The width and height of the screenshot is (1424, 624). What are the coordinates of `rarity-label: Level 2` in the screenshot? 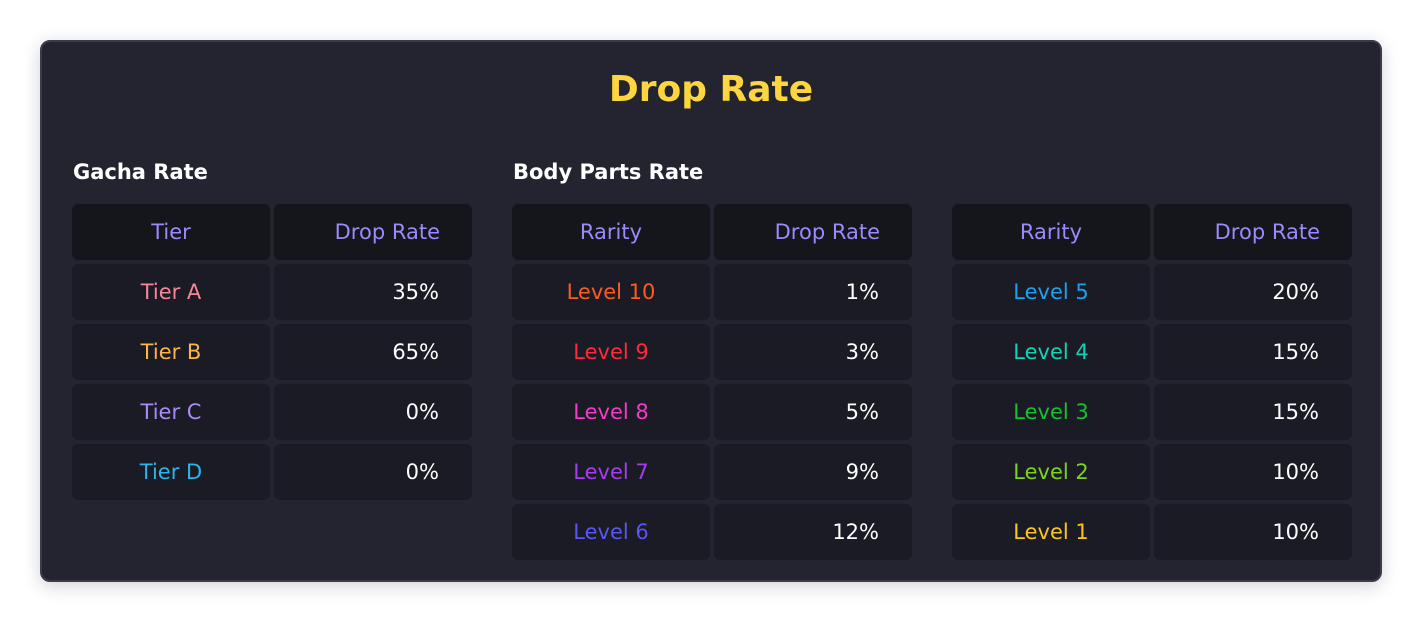 It's located at (1051, 472).